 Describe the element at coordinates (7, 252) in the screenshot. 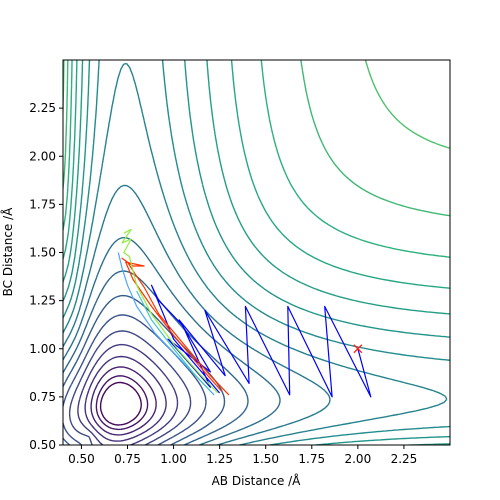

I see `y-axis-title: BC Distance /Å` at that location.